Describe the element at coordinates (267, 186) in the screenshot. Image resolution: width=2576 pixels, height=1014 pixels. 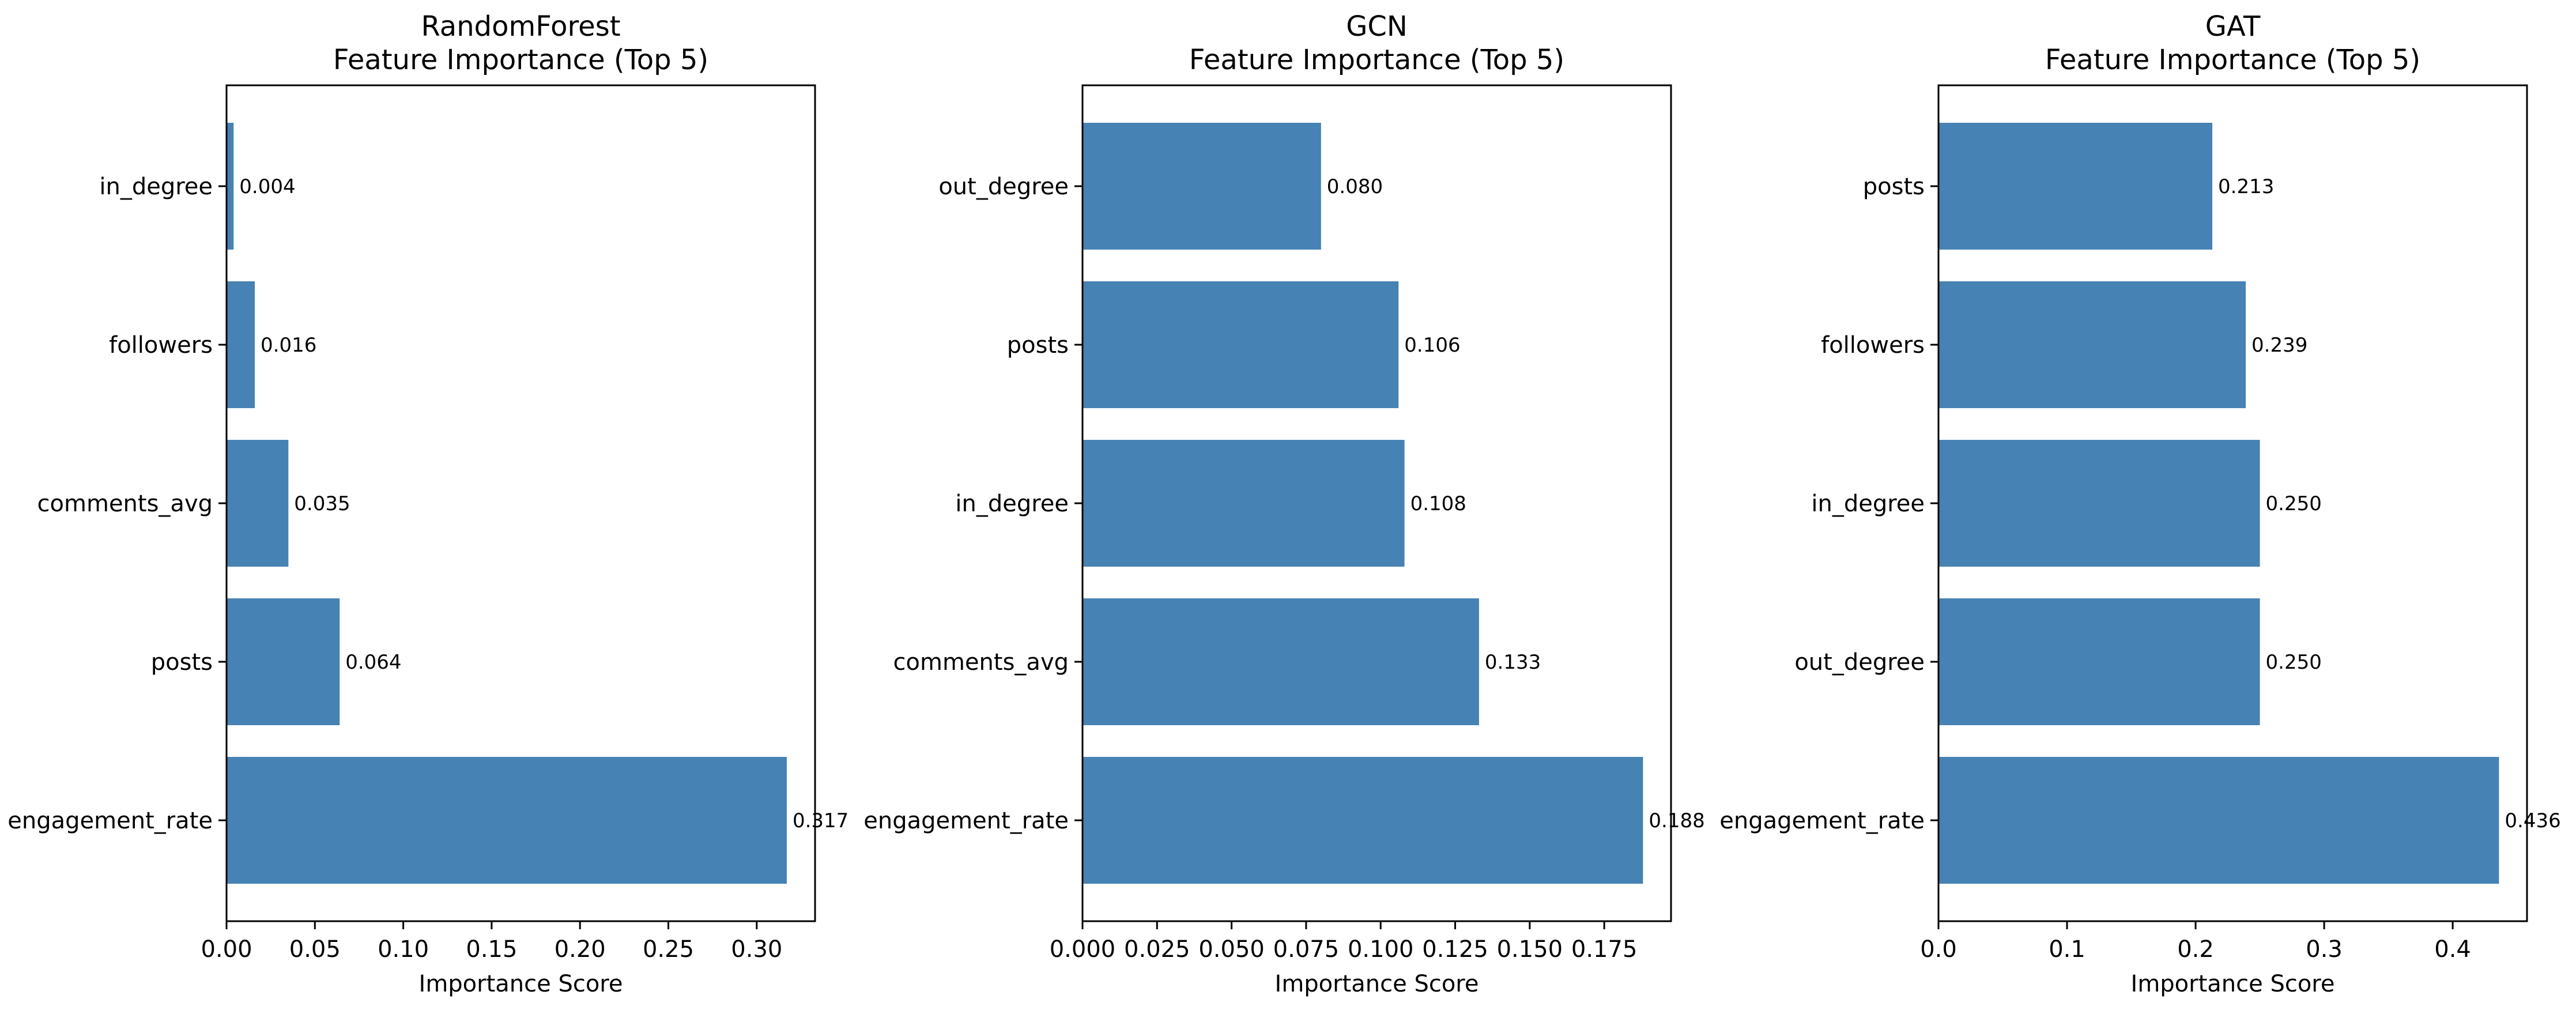
I see `bar-value-label: 0.004` at that location.